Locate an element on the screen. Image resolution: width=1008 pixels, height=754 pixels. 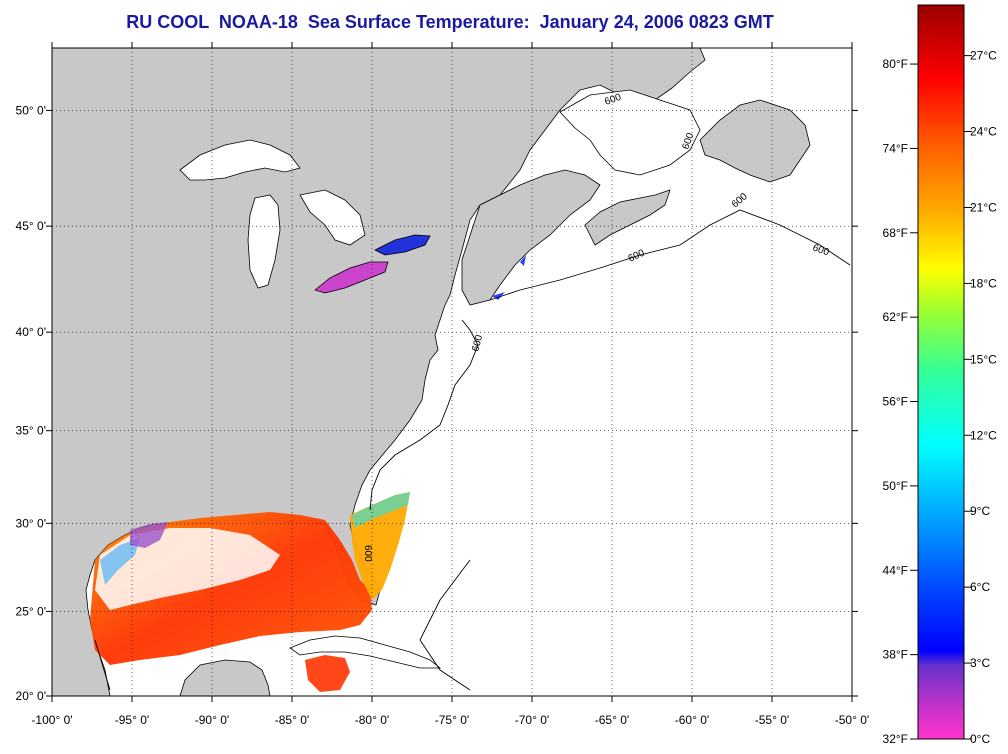
lat-label: 30° 0' is located at coordinates (31, 523).